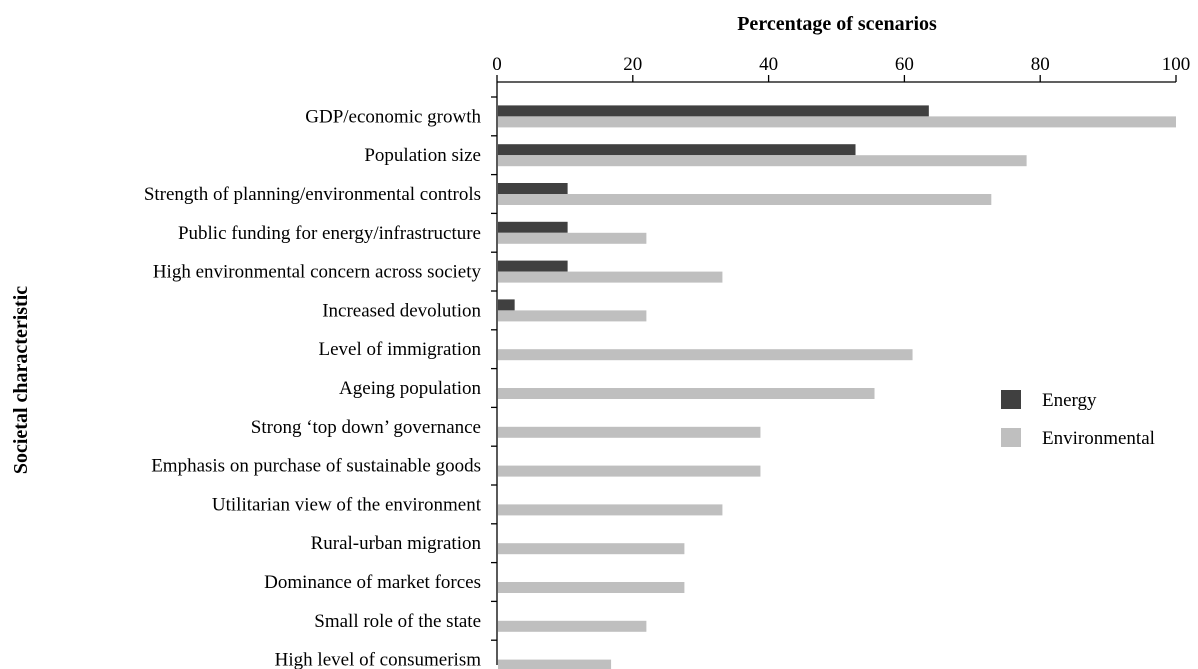 This screenshot has width=1198, height=669. Describe the element at coordinates (837, 24) in the screenshot. I see `x-axis-title: Percentage of scenarios` at that location.